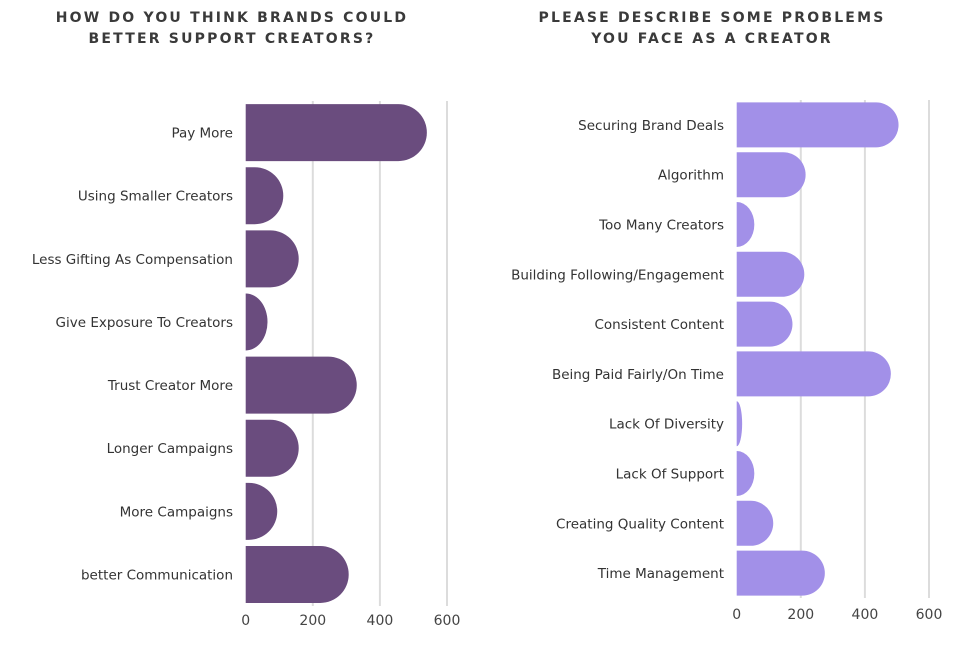 The image size is (960, 645). I want to click on category-label: Being Paid Fairly/On Time, so click(638, 375).